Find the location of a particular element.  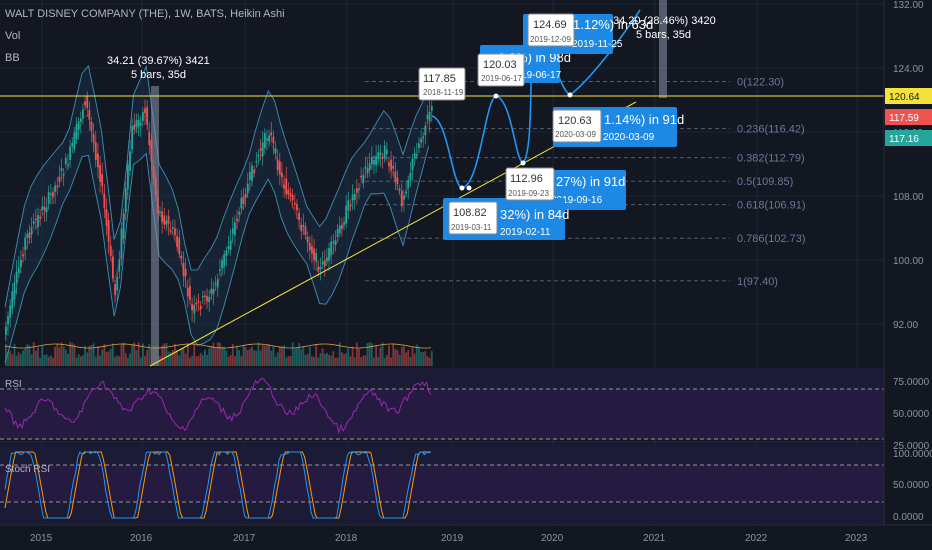

price-callout: 108.82 2019-03-11 is located at coordinates (473, 218).